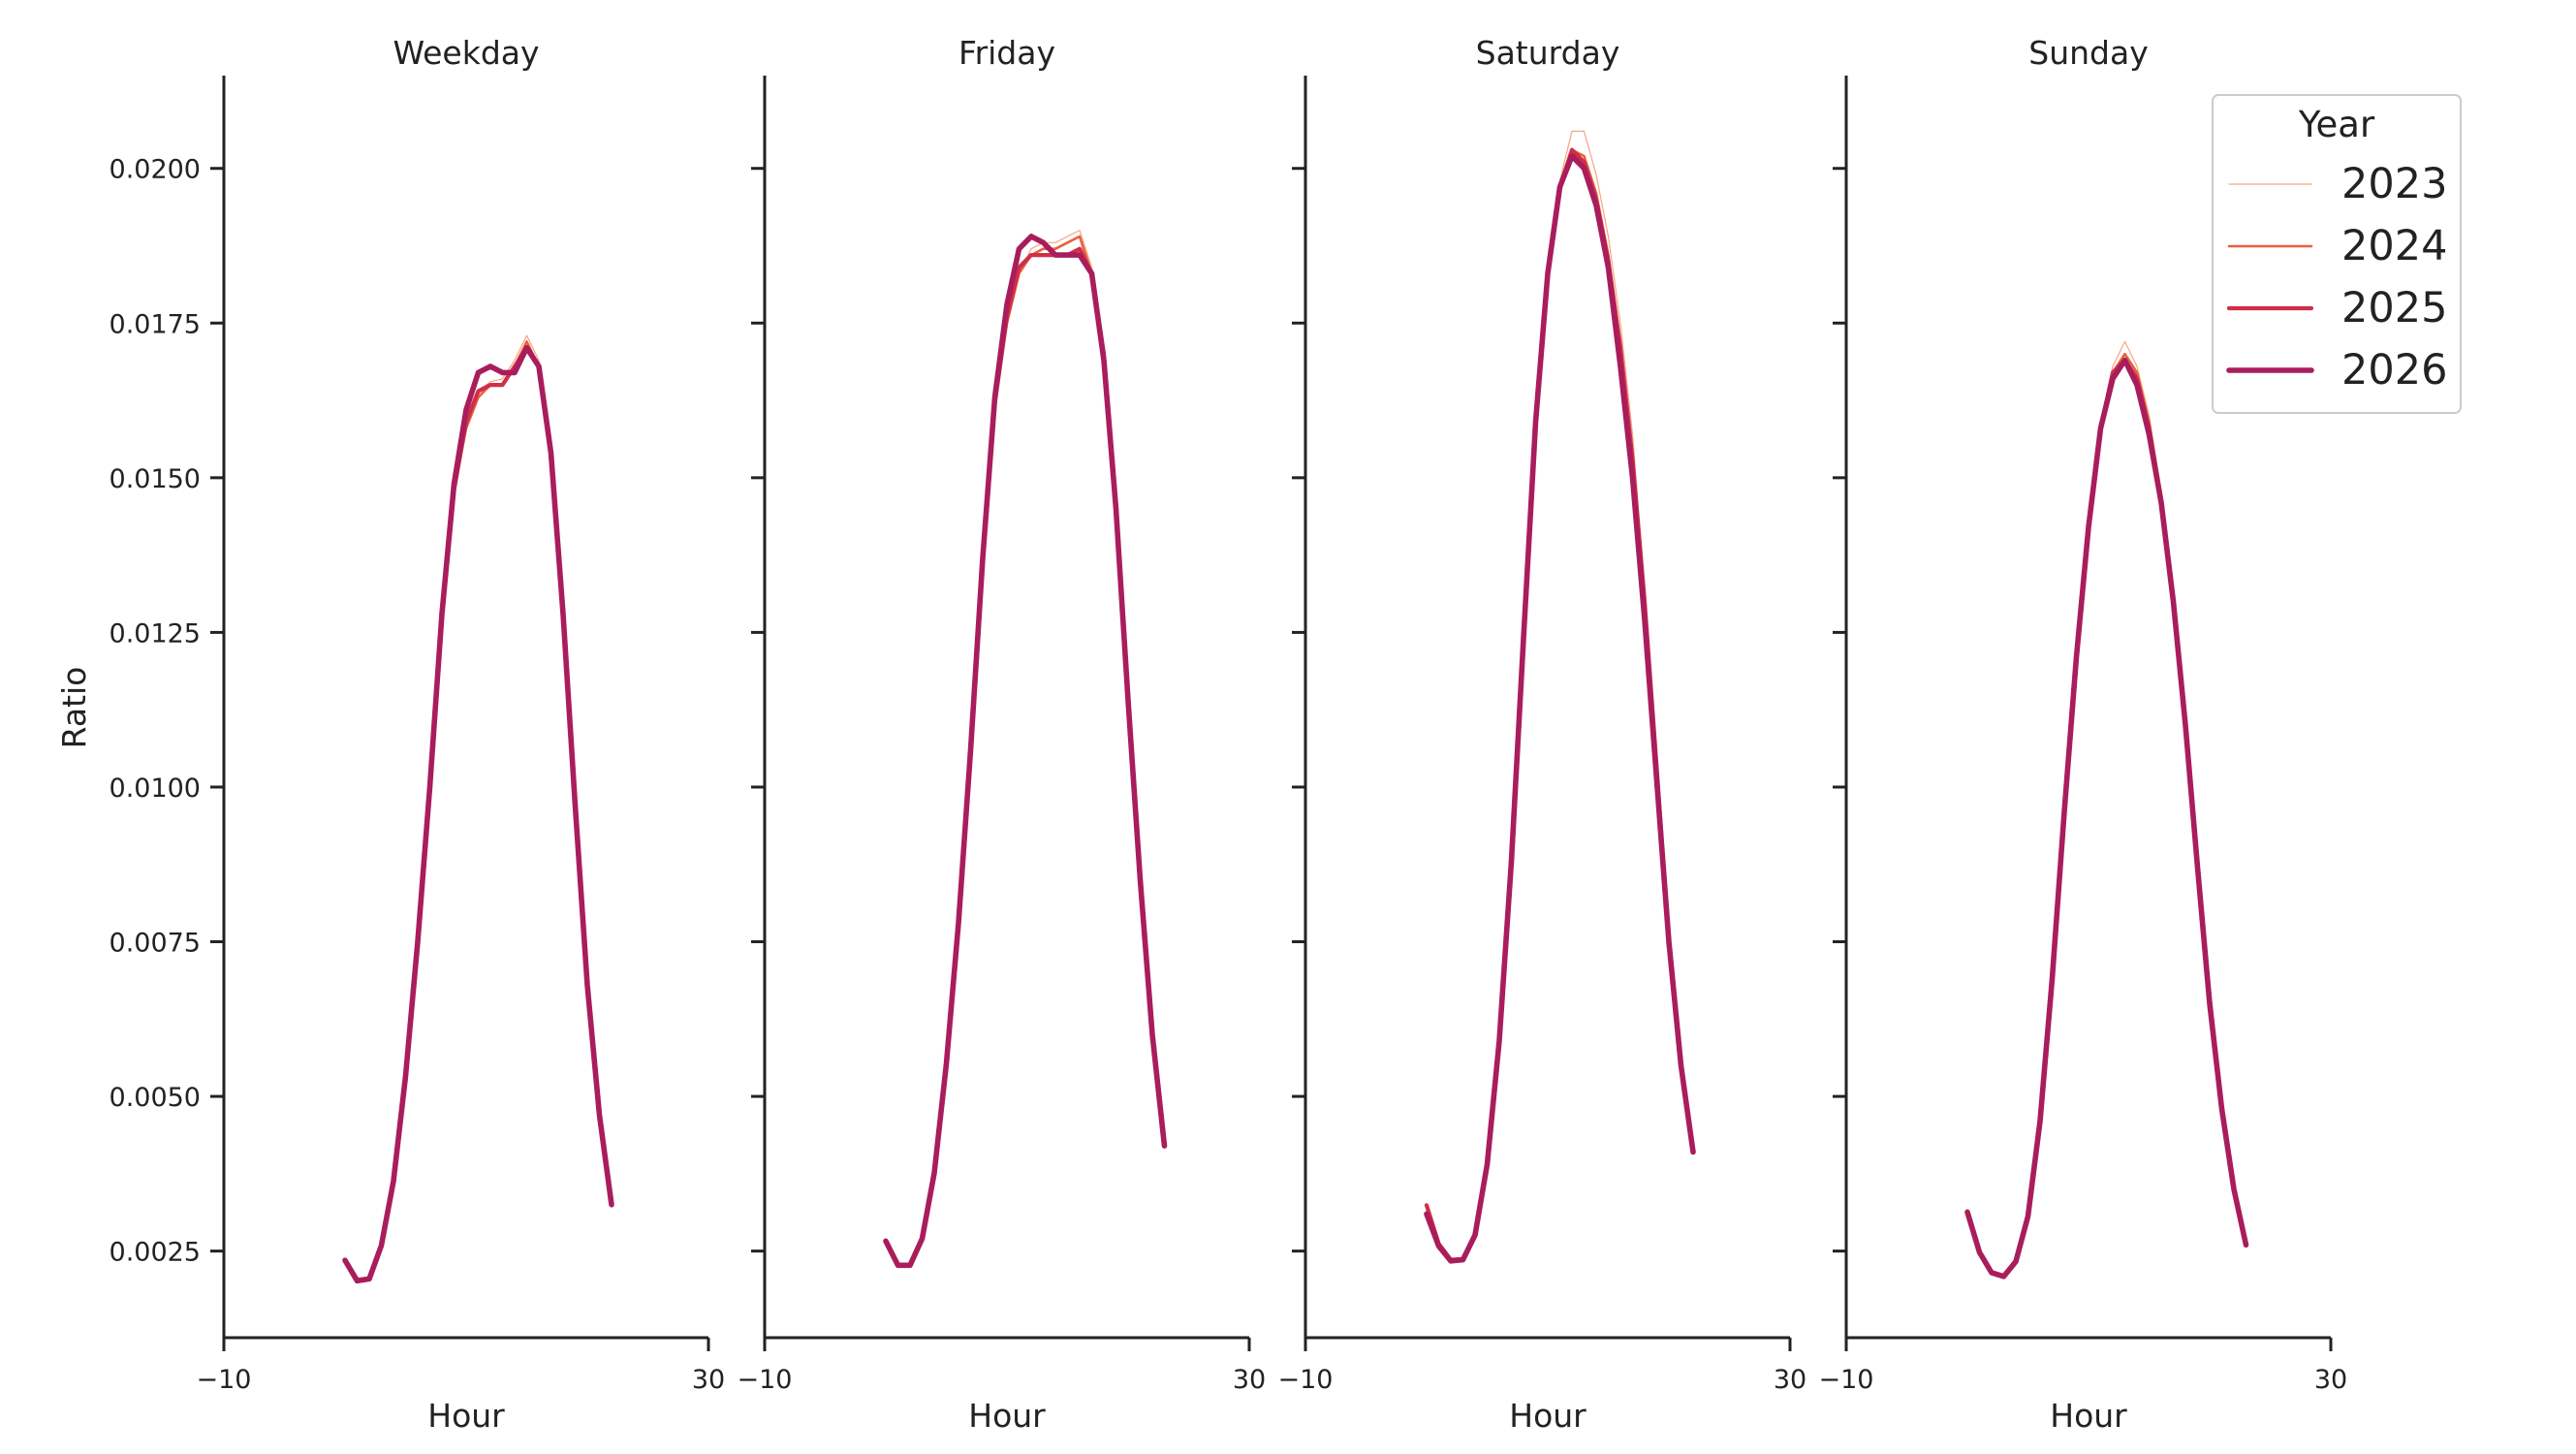  I want to click on y-tick-label: 0.0125, so click(155, 633).